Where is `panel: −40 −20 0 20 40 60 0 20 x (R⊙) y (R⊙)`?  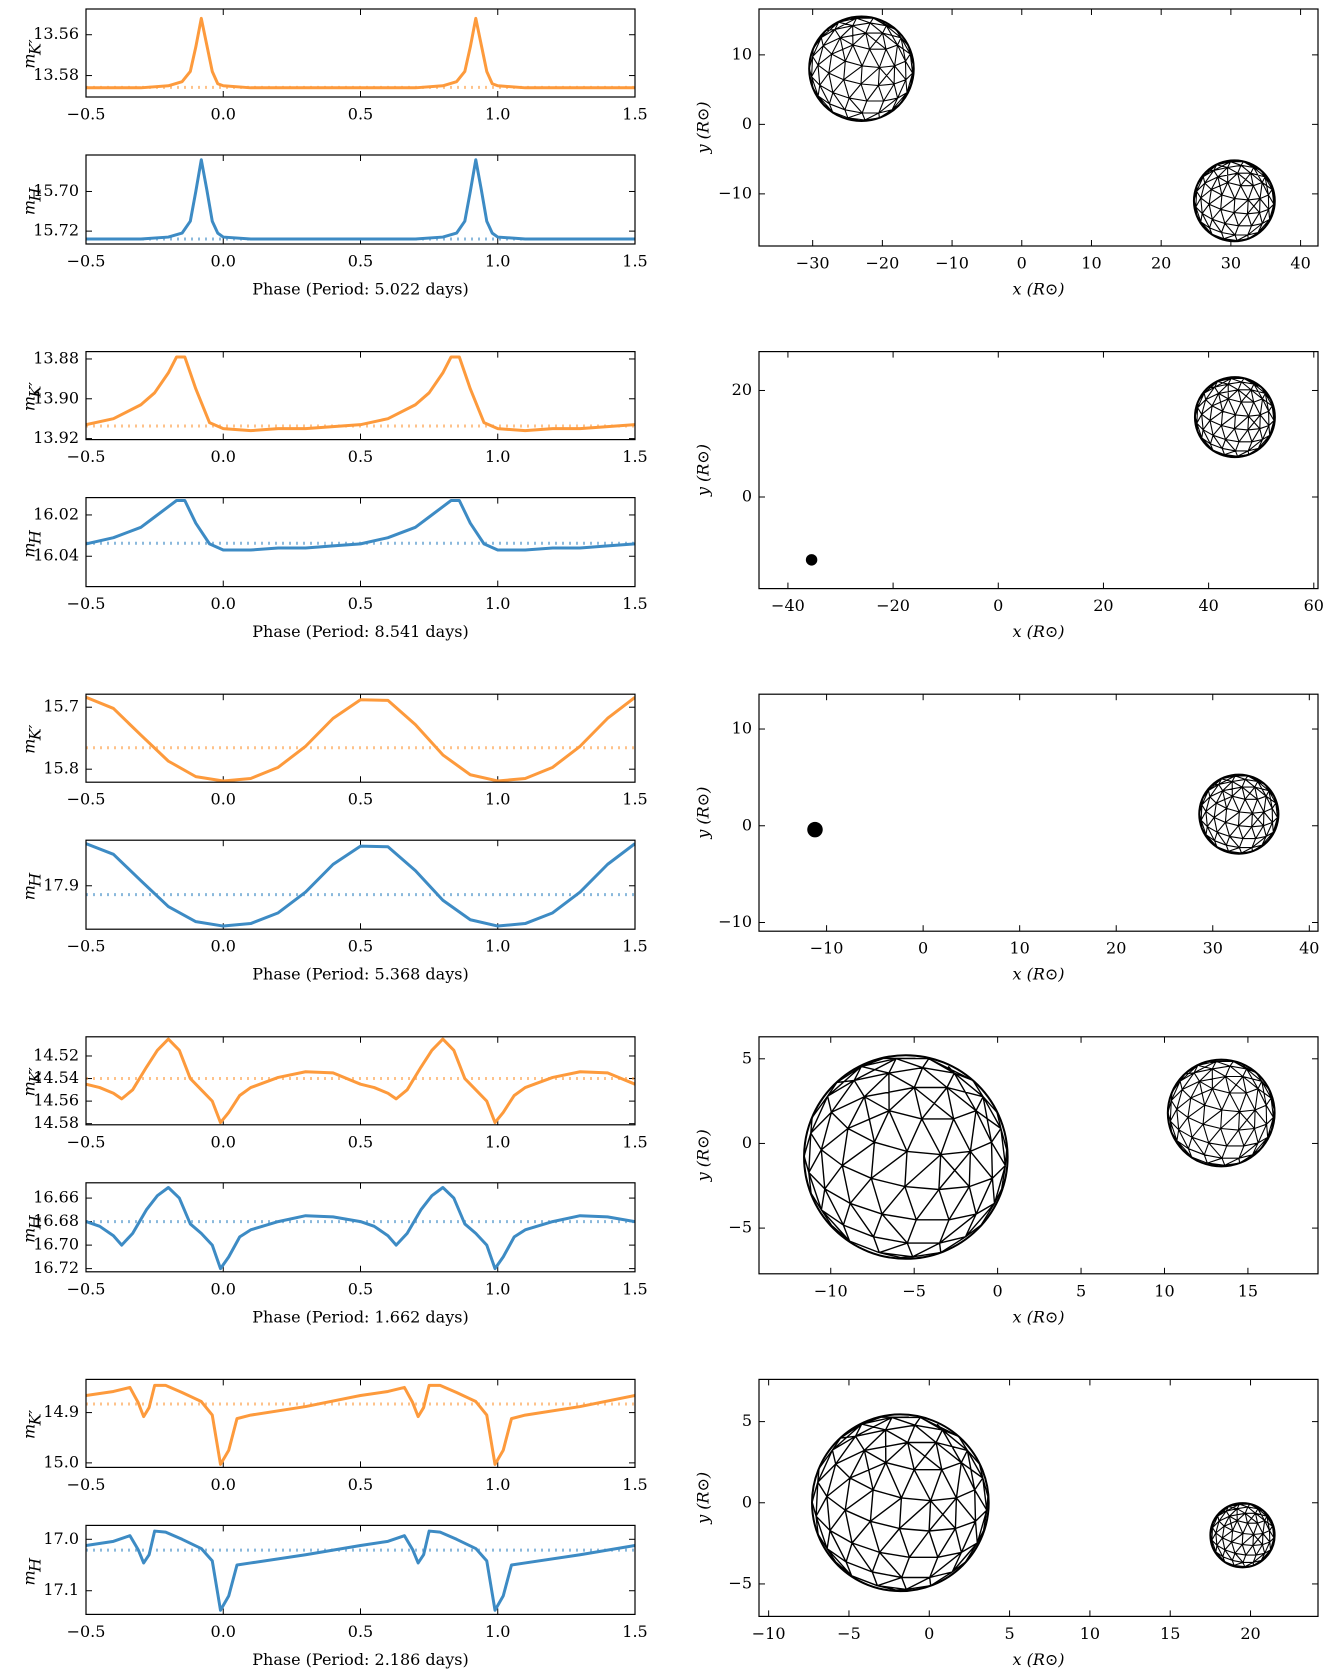
panel: −40 −20 0 20 40 60 0 20 x (R⊙) y (R⊙) is located at coordinates (1009, 496).